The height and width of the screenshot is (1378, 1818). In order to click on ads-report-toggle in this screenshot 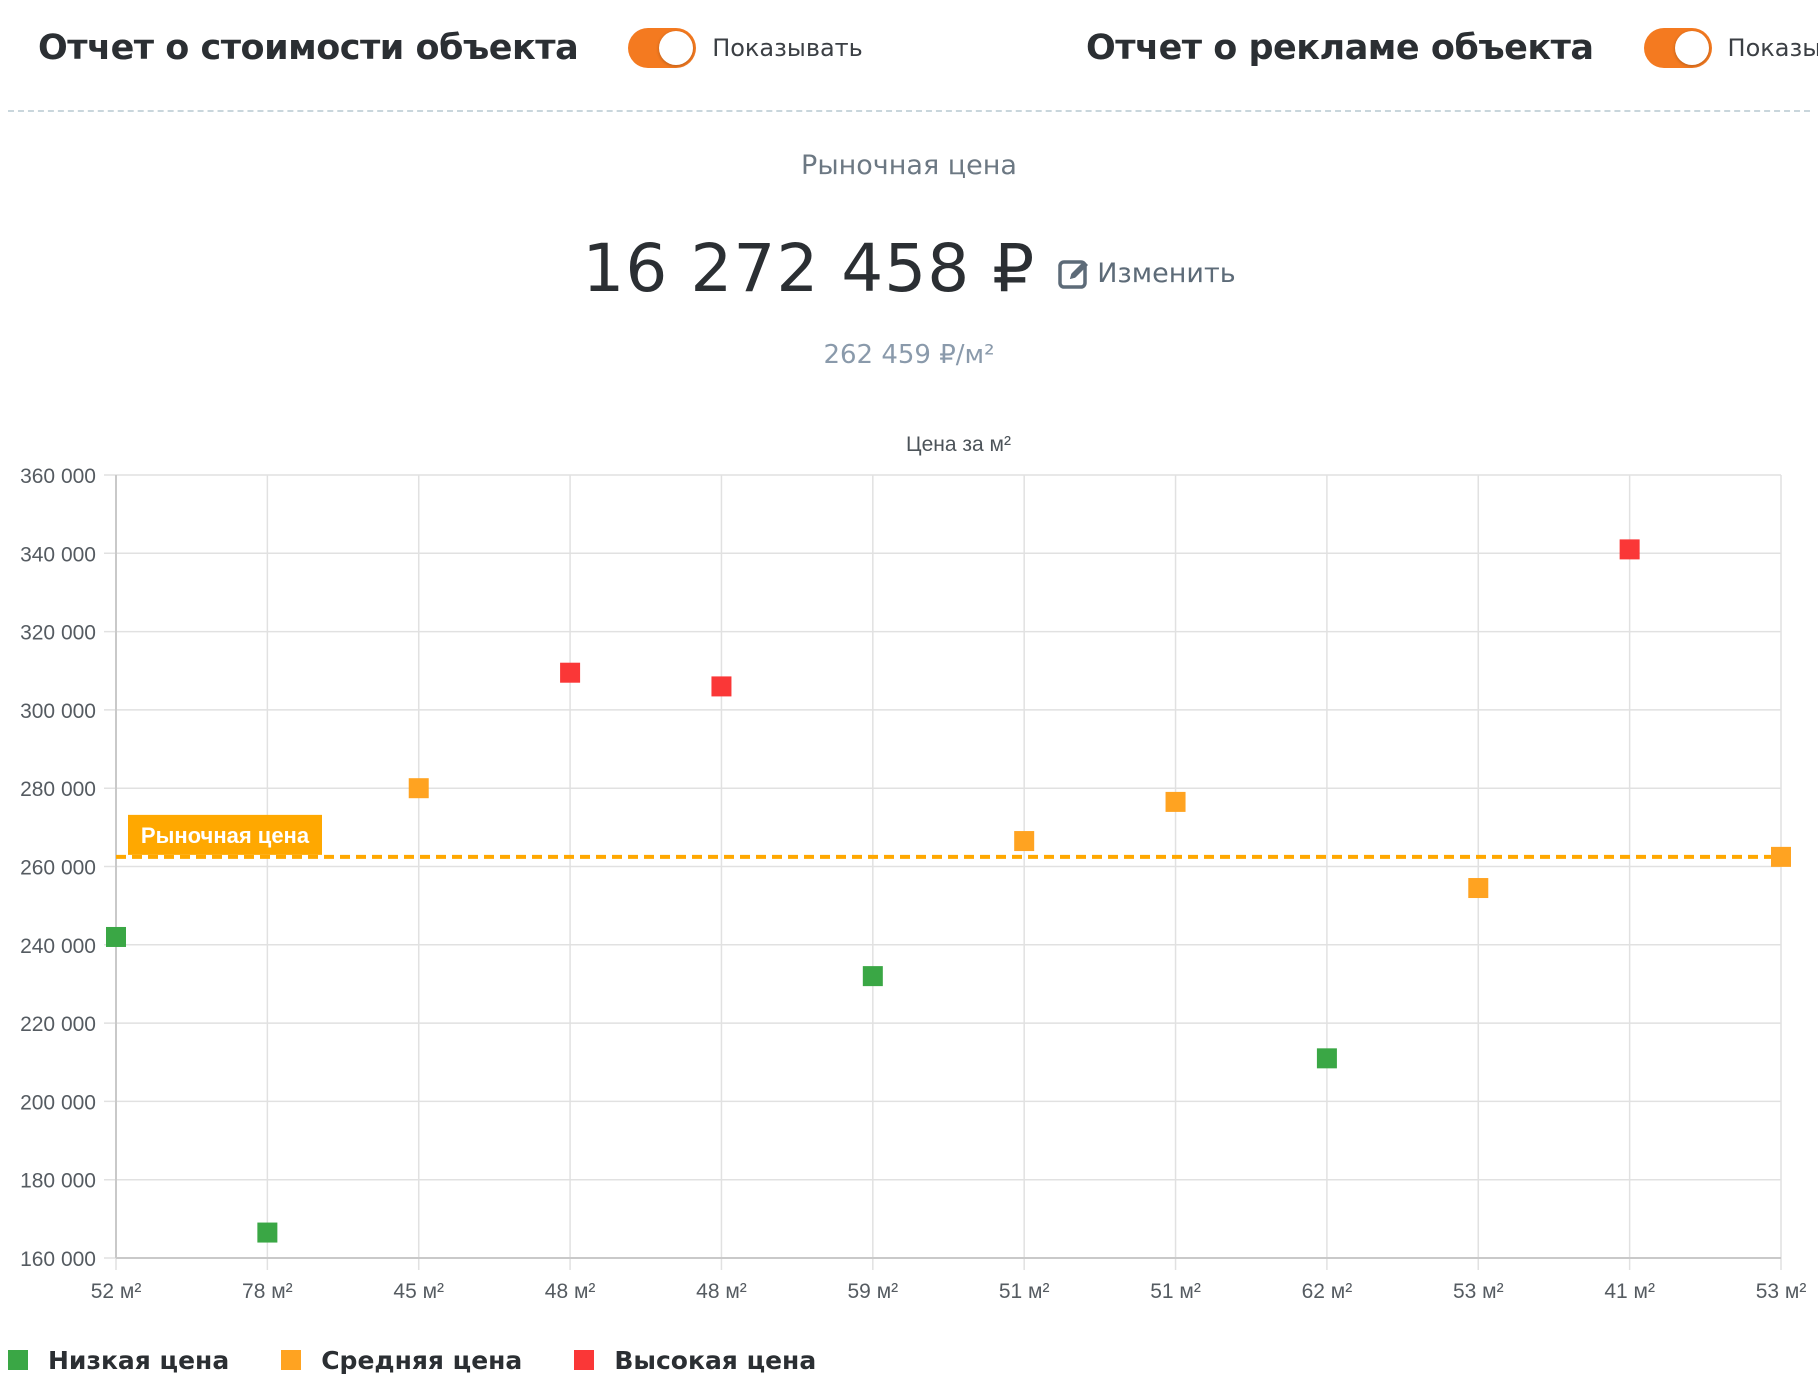, I will do `click(1677, 48)`.